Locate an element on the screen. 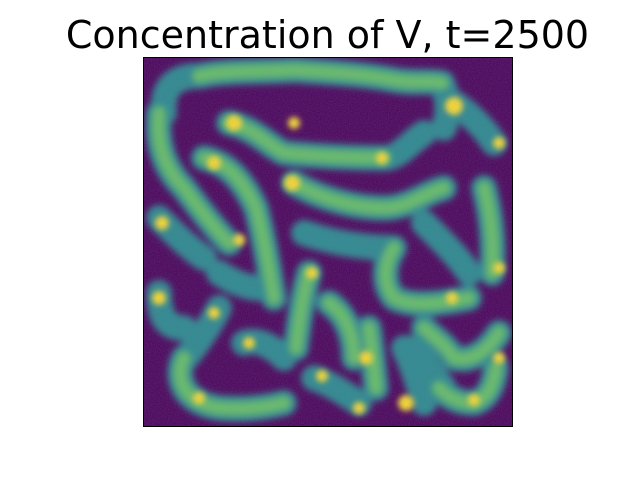 Image resolution: width=640 pixels, height=480 pixels. figure-title: Concentration of V, t=2500 is located at coordinates (327, 35).